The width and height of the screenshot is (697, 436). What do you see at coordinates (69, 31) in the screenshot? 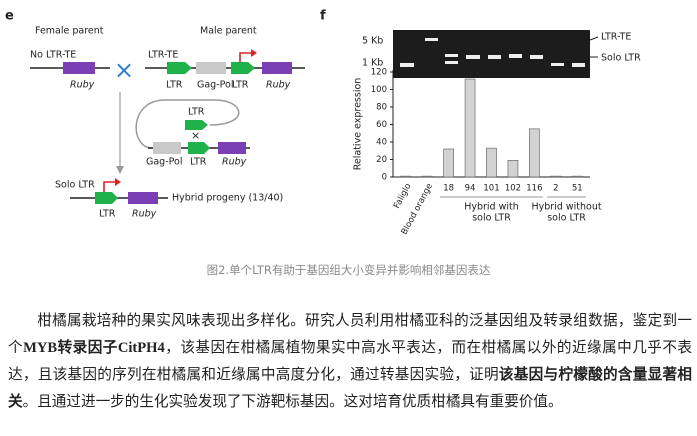
I see `heading: Female parent` at bounding box center [69, 31].